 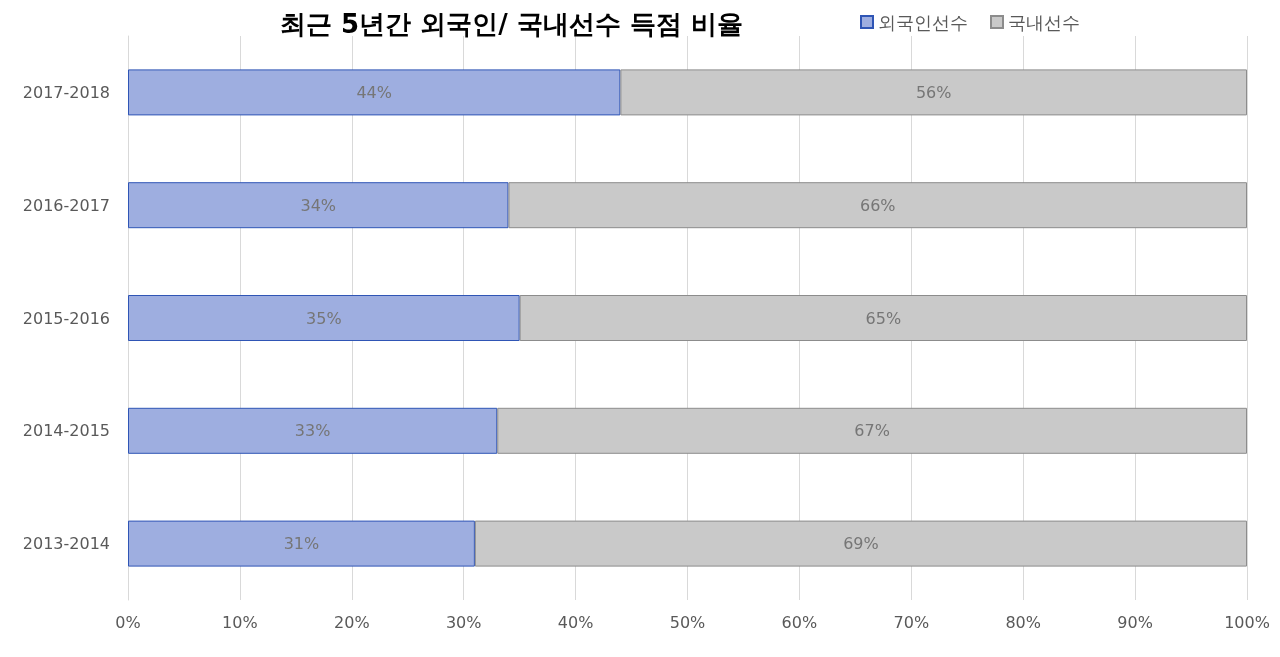 I want to click on data-label: 34%, so click(x=318, y=205).